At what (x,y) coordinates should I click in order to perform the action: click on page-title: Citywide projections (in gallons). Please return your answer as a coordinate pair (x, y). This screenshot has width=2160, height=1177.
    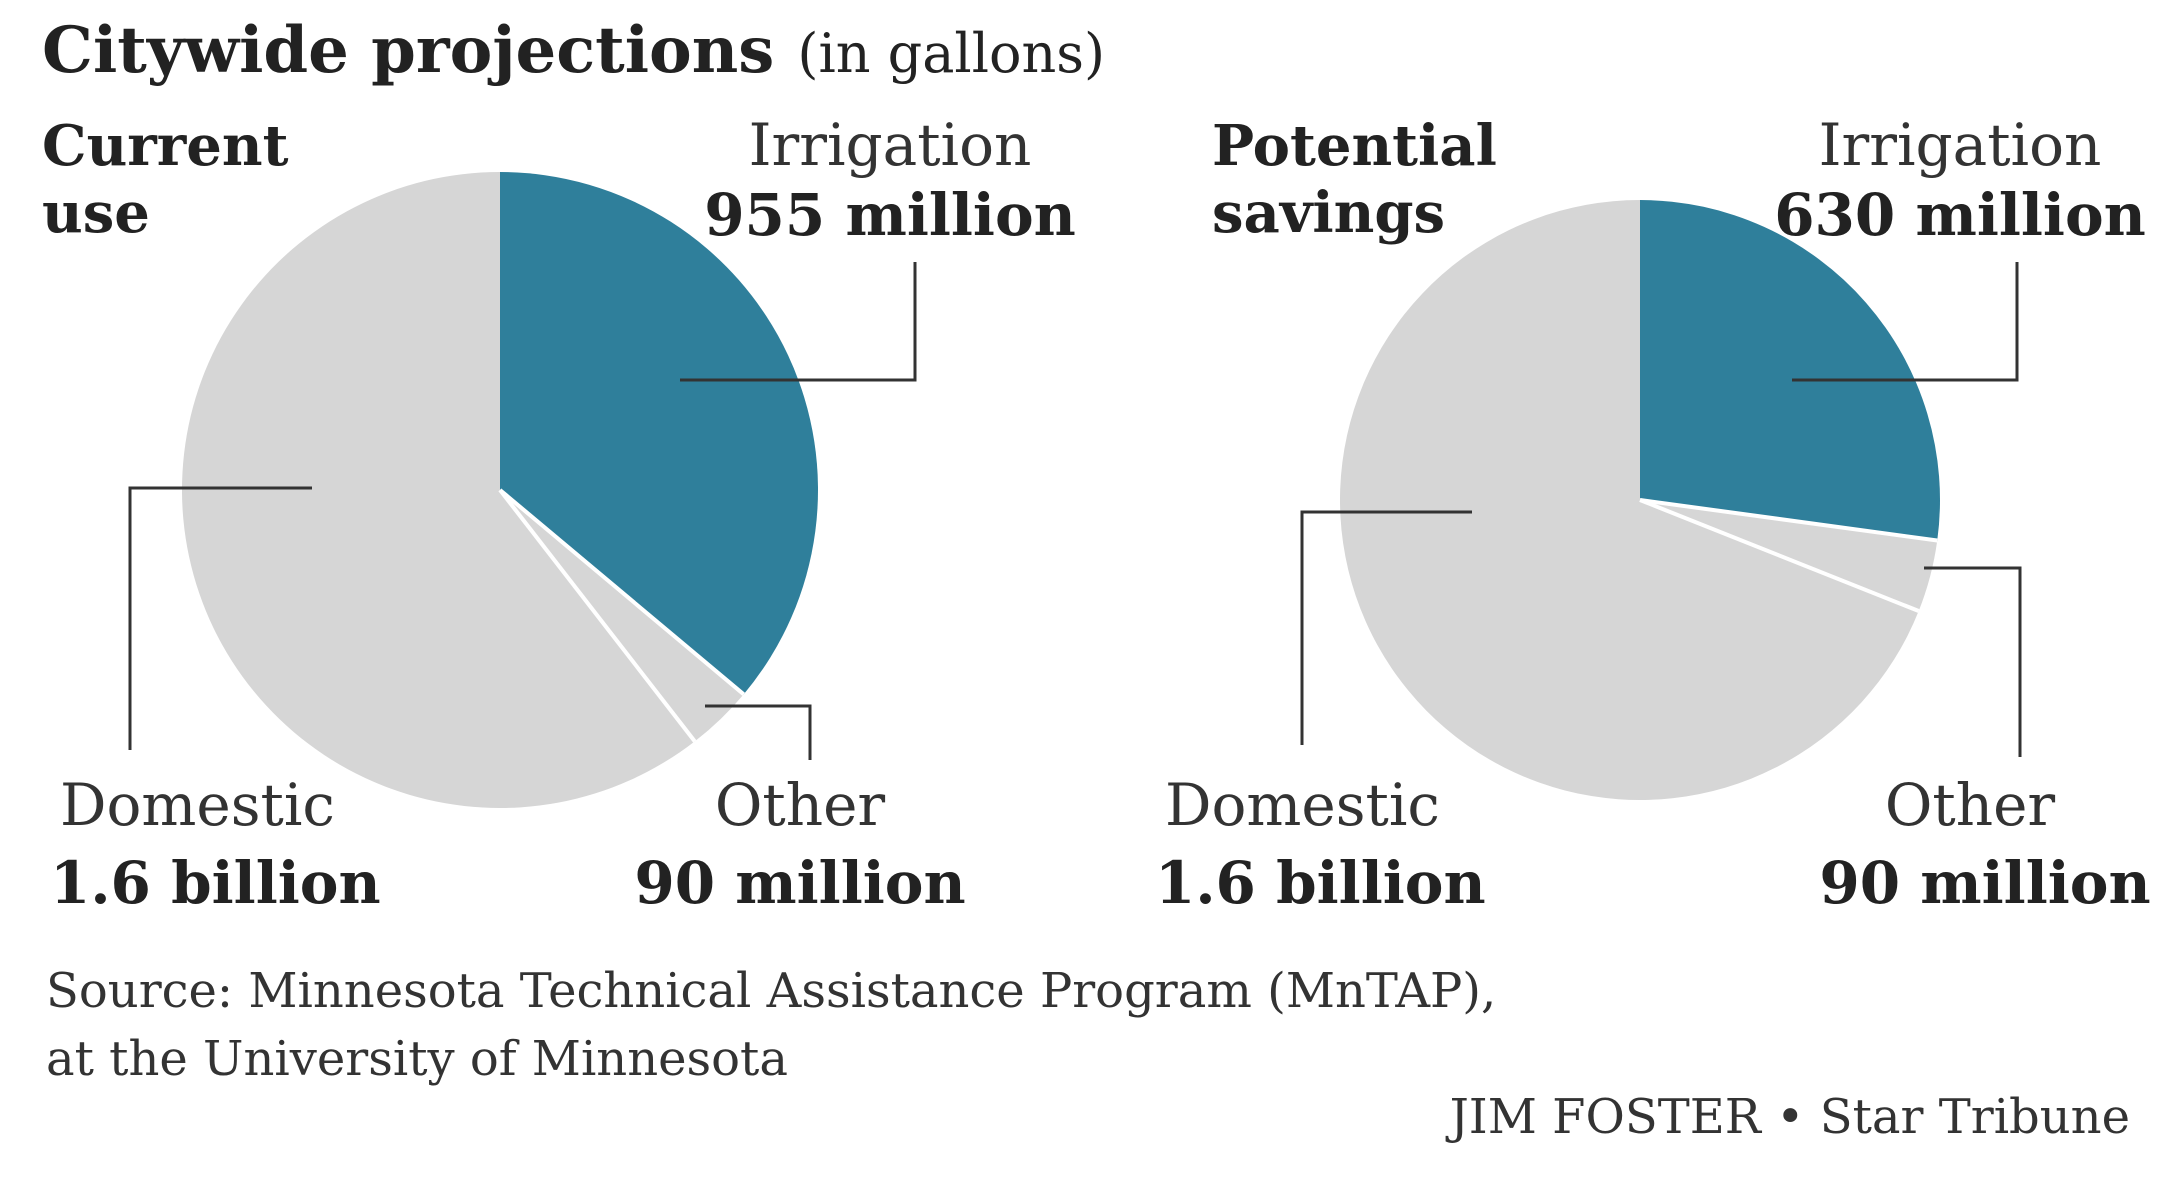
    Looking at the image, I should click on (573, 50).